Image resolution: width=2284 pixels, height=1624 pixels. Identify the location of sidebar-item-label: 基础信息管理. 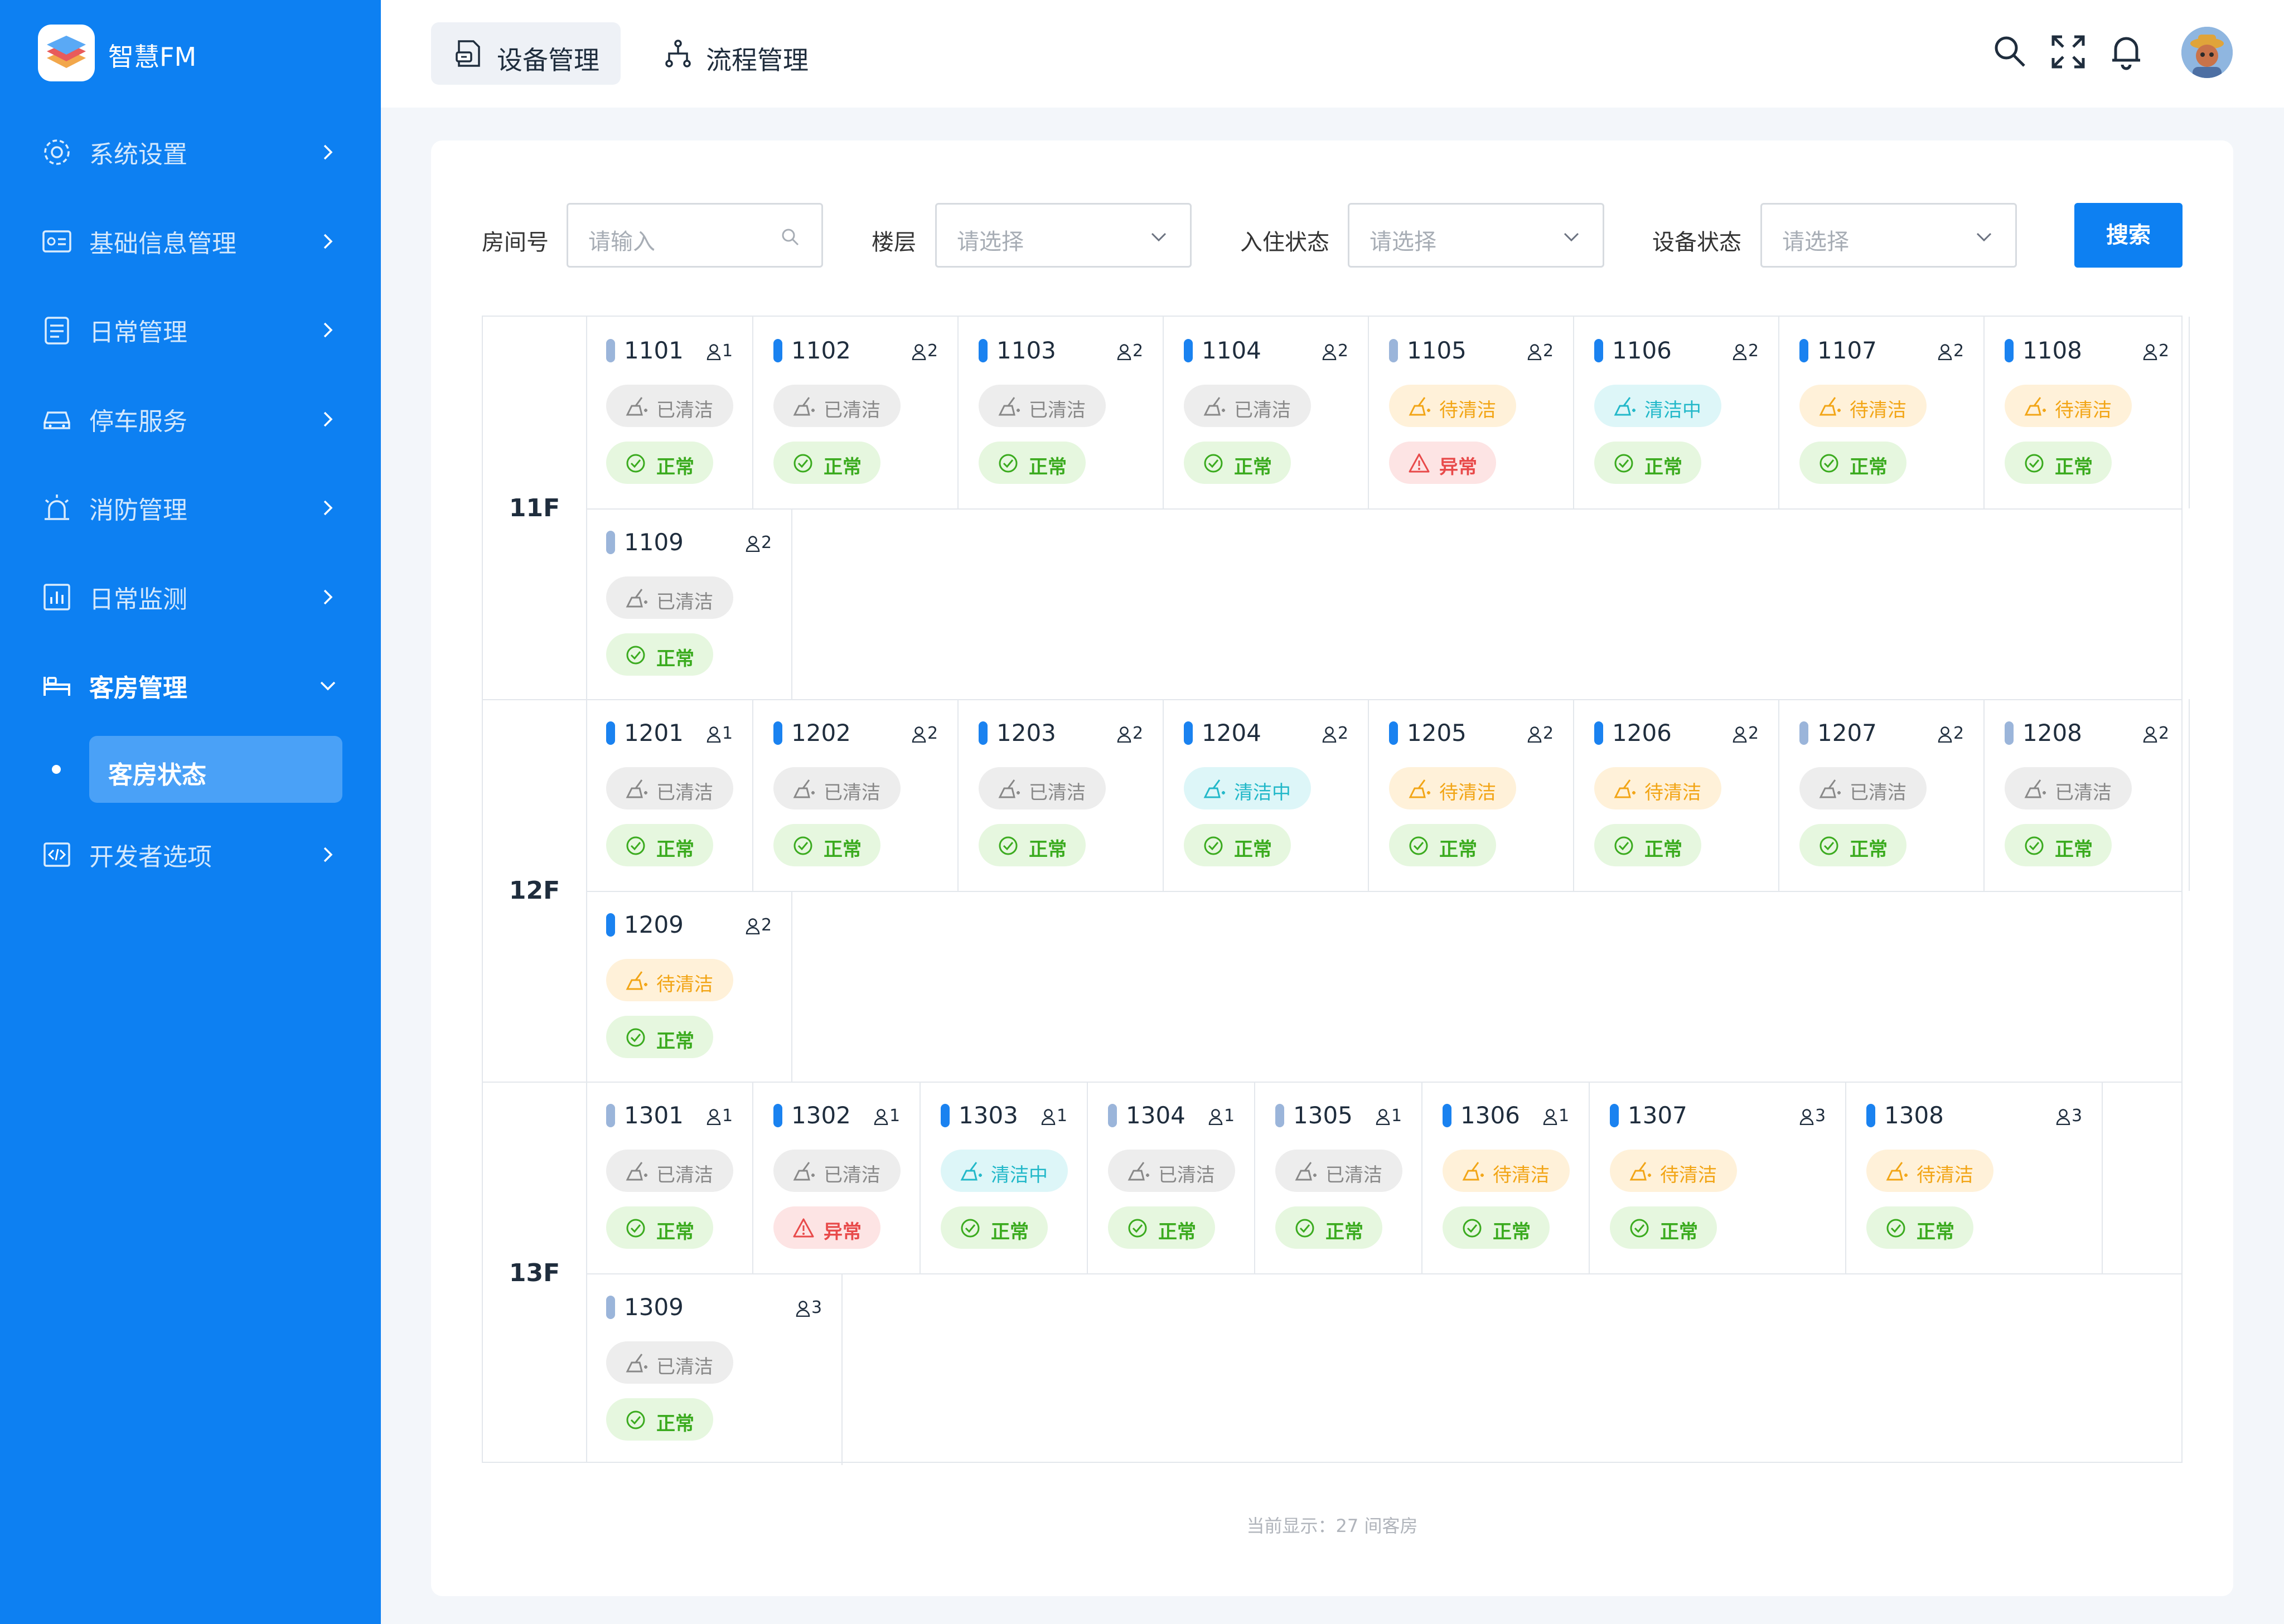
(162, 244).